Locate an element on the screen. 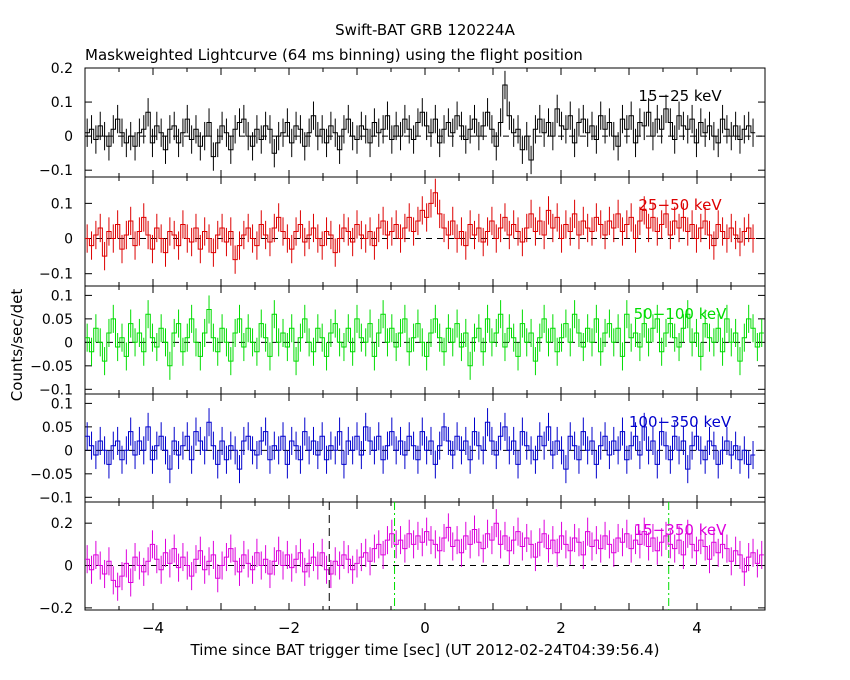 Image resolution: width=850 pixels, height=680 pixels. panel-4: −0.1 −0.05 0 0.05 0.1 100−350 keV is located at coordinates (398, 449).